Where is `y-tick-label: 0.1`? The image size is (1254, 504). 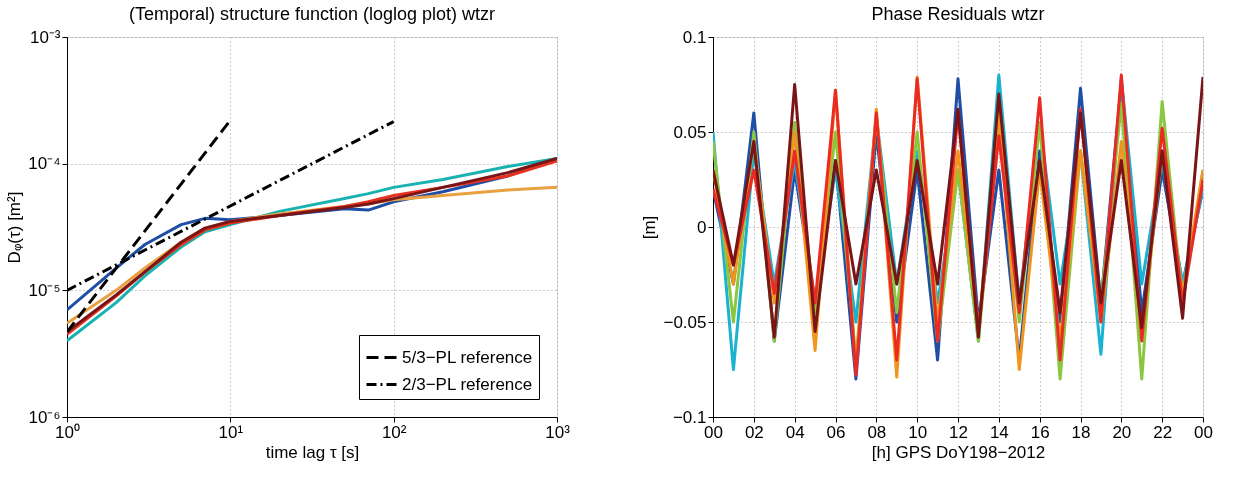 y-tick-label: 0.1 is located at coordinates (694, 37).